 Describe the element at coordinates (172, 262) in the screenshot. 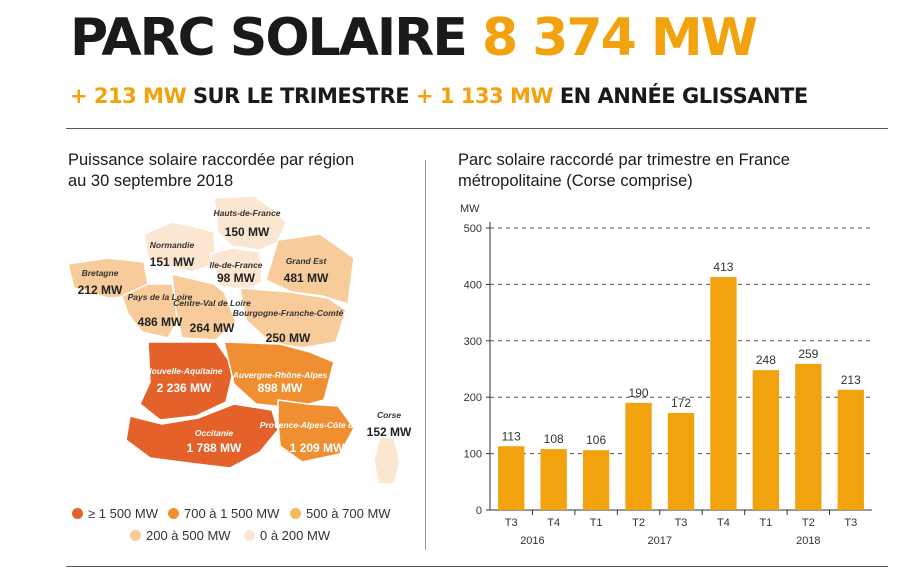

I see `region-value-normandie: 151 MW` at that location.